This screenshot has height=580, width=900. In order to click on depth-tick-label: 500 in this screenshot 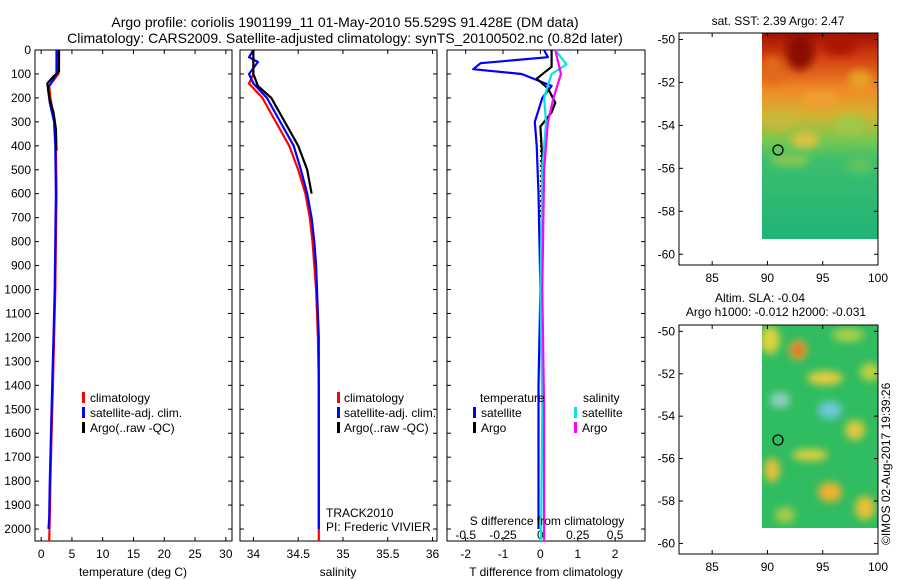, I will do `click(21, 170)`.